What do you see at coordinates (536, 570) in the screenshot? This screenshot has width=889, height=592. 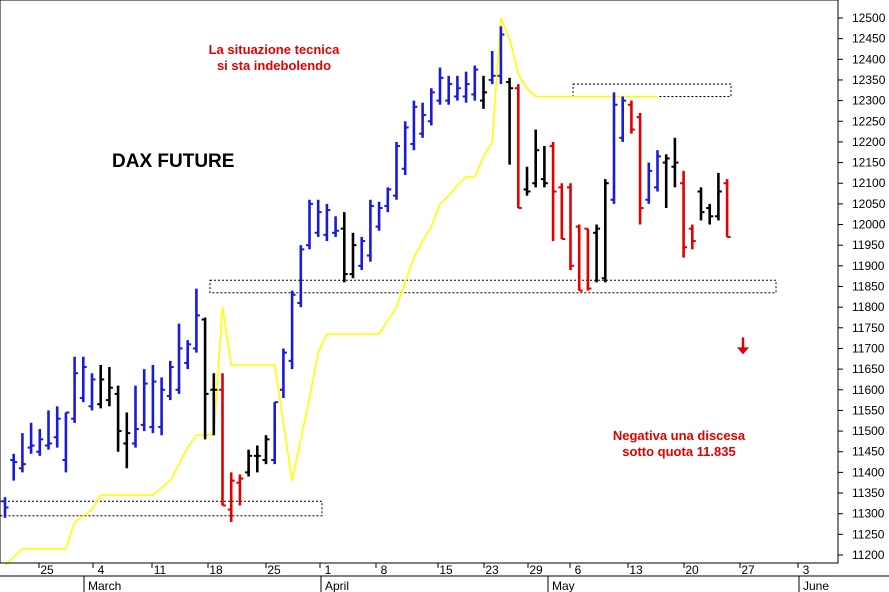 I see `x-tick-label: 29` at bounding box center [536, 570].